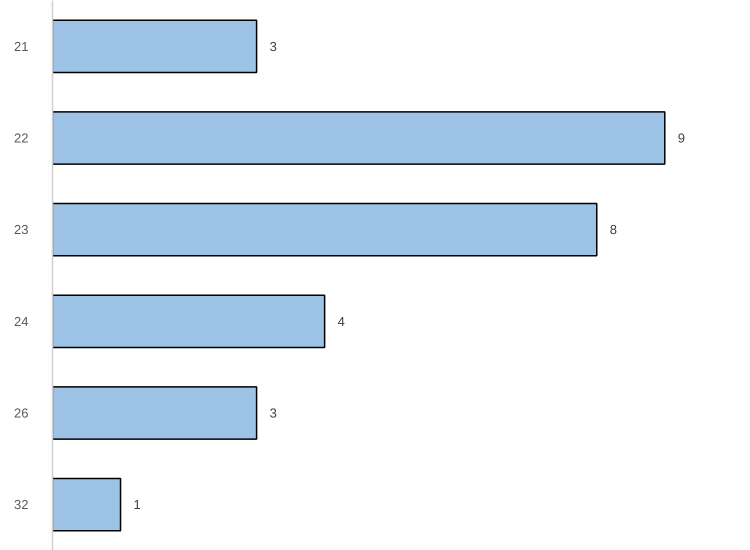 This screenshot has width=750, height=550. I want to click on y-tick-label: 23, so click(21, 230).